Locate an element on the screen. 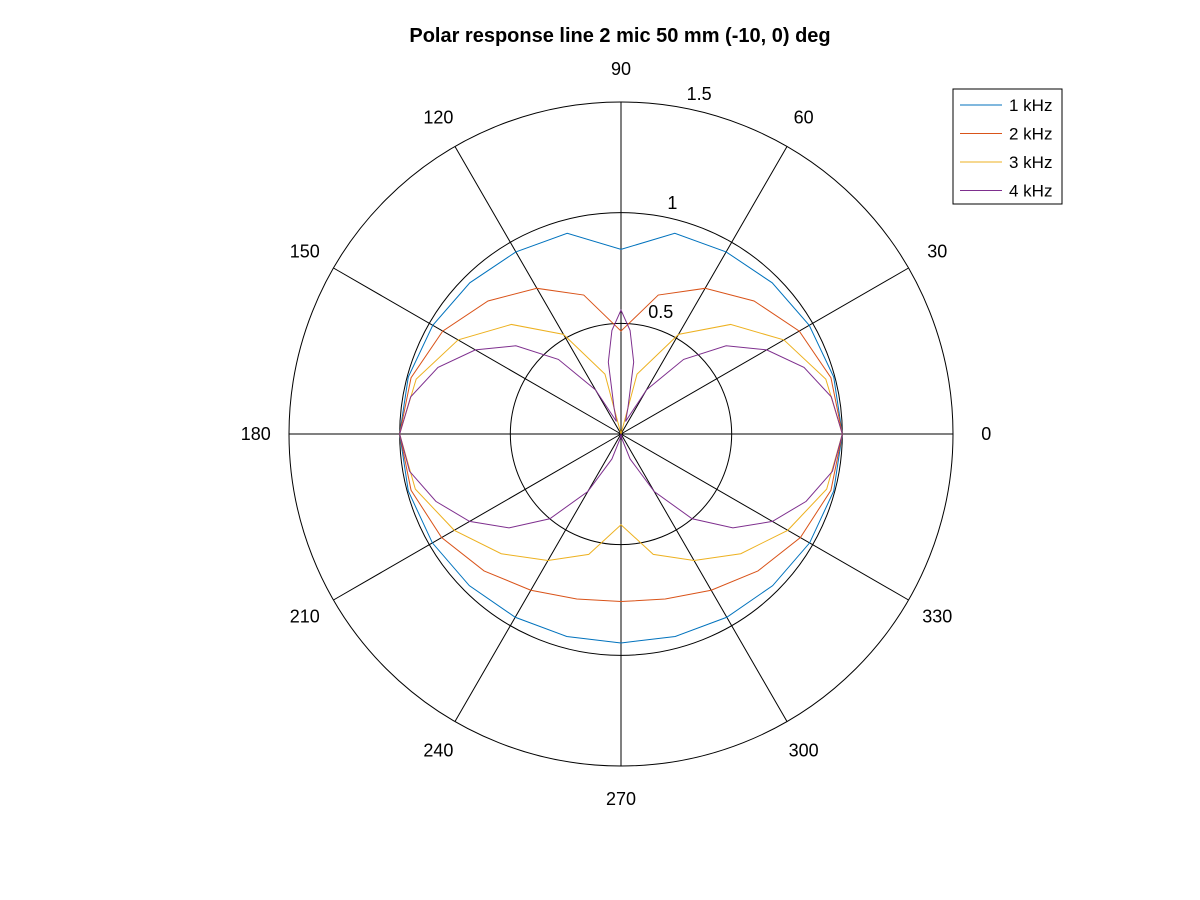 The width and height of the screenshot is (1200, 900). angle-tick-label: 330 is located at coordinates (937, 617).